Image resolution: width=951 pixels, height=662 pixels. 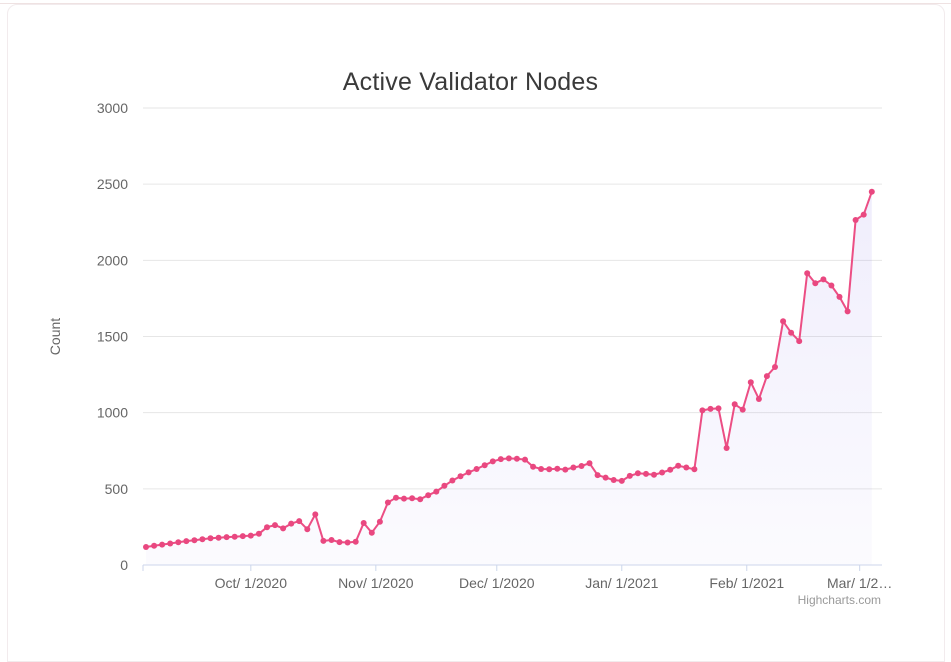 What do you see at coordinates (475, 3) in the screenshot?
I see `window-top-divider` at bounding box center [475, 3].